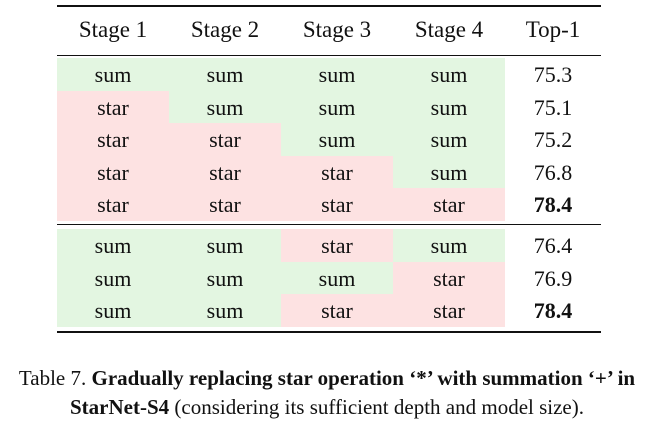 The width and height of the screenshot is (654, 427). Describe the element at coordinates (553, 29) in the screenshot. I see `column-header: Top-1` at that location.